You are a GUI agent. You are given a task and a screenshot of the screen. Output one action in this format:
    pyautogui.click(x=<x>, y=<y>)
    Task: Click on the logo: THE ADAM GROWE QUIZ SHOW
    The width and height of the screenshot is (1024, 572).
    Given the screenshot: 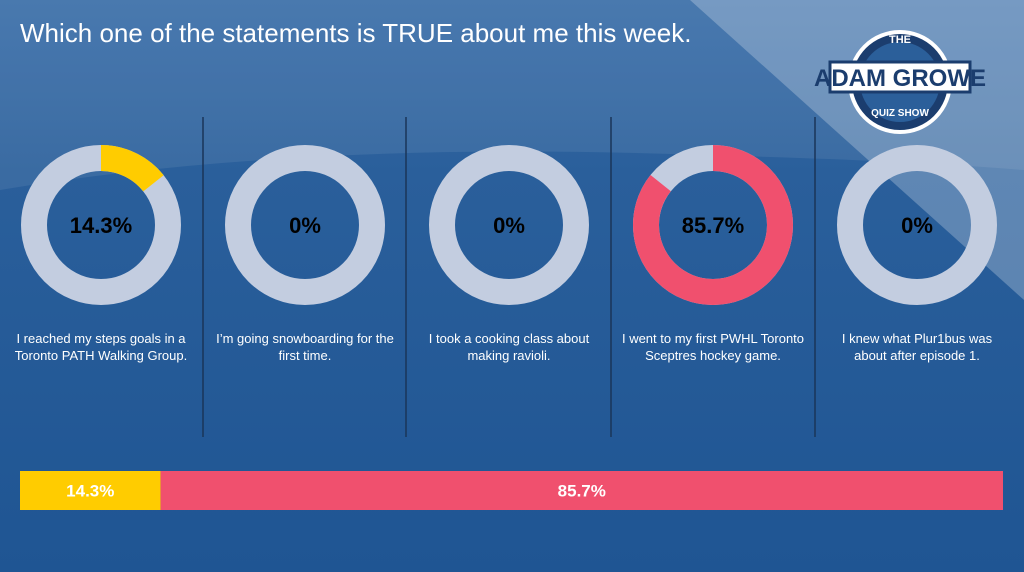 What is the action you would take?
    pyautogui.click(x=900, y=82)
    